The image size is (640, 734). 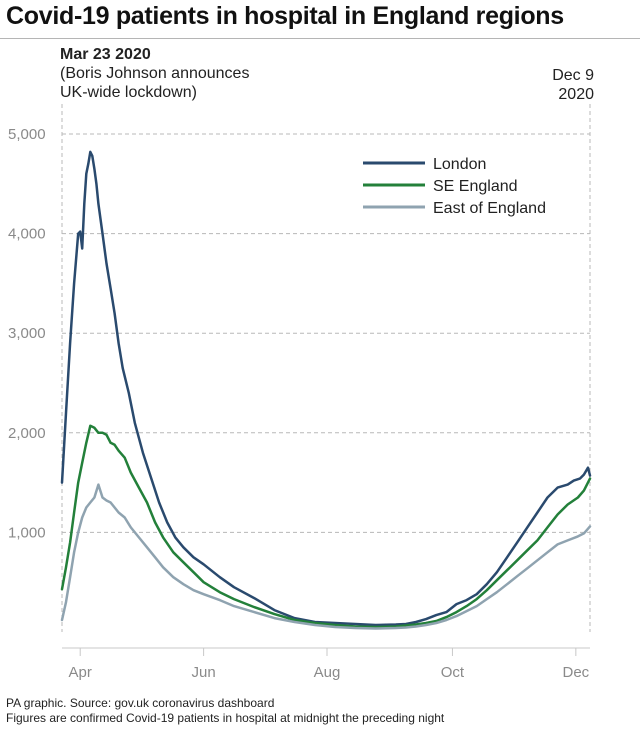 I want to click on end-date-line2: 2020, so click(x=576, y=94).